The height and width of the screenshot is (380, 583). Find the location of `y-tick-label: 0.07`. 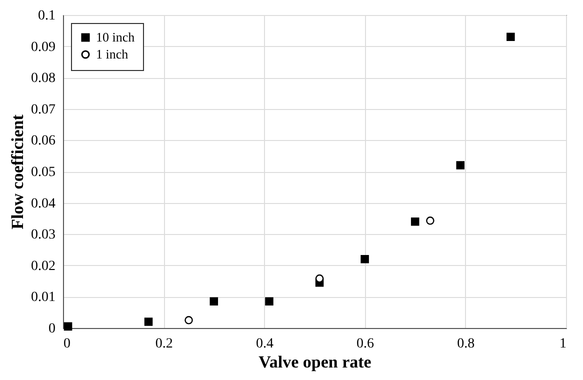

y-tick-label: 0.07 is located at coordinates (43, 110).